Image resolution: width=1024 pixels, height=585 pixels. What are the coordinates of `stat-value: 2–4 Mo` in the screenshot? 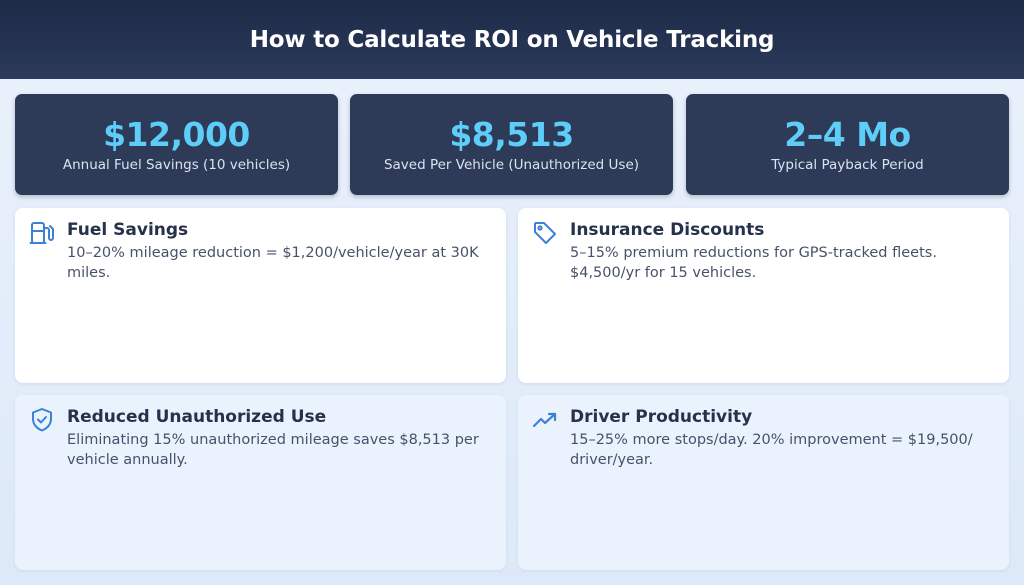 It's located at (847, 134).